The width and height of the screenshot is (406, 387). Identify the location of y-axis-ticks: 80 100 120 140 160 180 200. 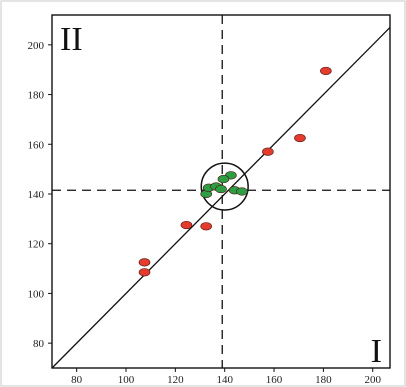
(40, 195).